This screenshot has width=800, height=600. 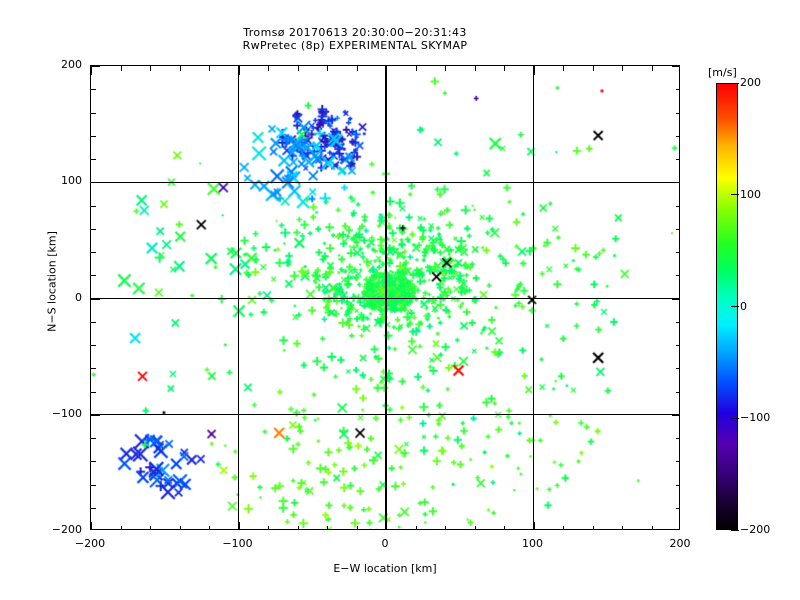 What do you see at coordinates (755, 418) in the screenshot?
I see `colorbar-tick-label: −100` at bounding box center [755, 418].